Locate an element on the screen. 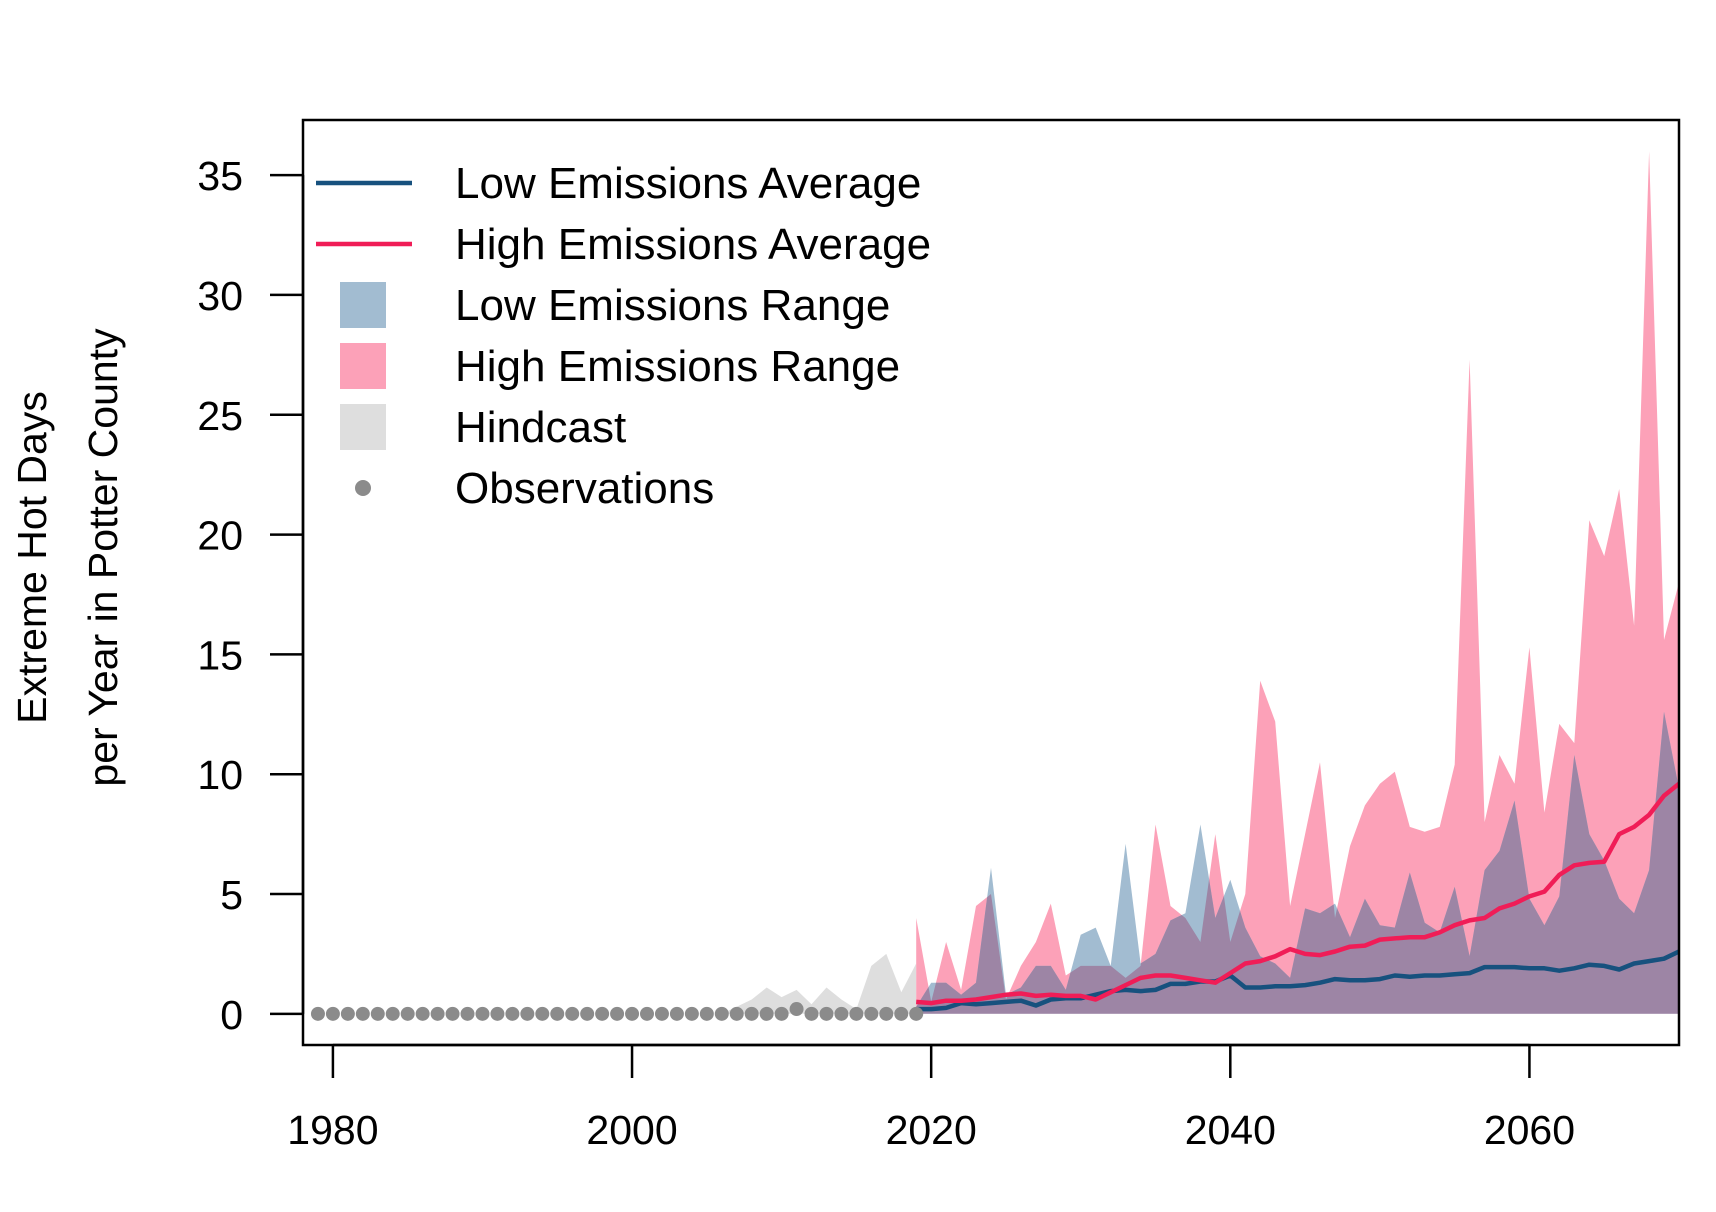 The width and height of the screenshot is (1716, 1212). low-high-overlap-area is located at coordinates (1297, 862).